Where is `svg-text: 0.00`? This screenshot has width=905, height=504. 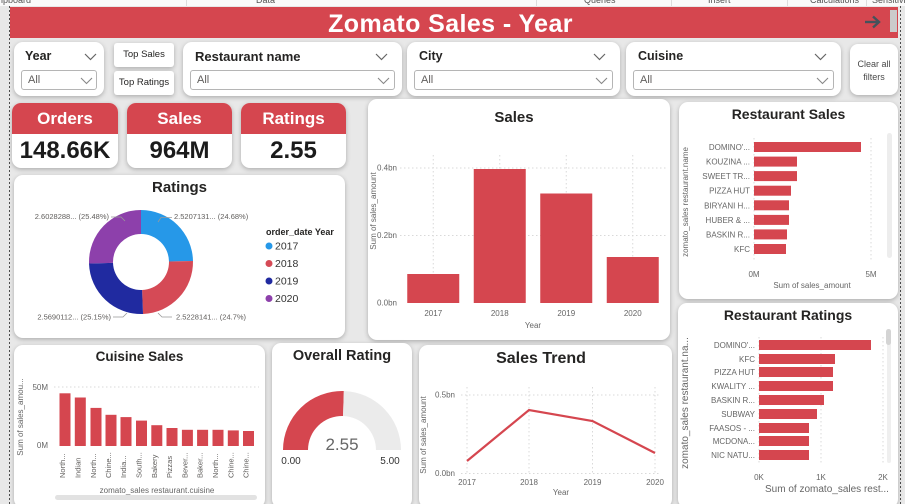
svg-text: 0.00 is located at coordinates (291, 461).